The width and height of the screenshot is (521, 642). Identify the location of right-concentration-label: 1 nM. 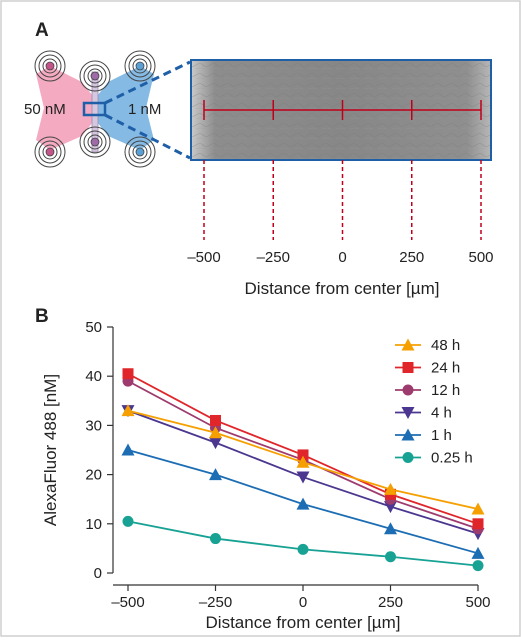
(144, 109).